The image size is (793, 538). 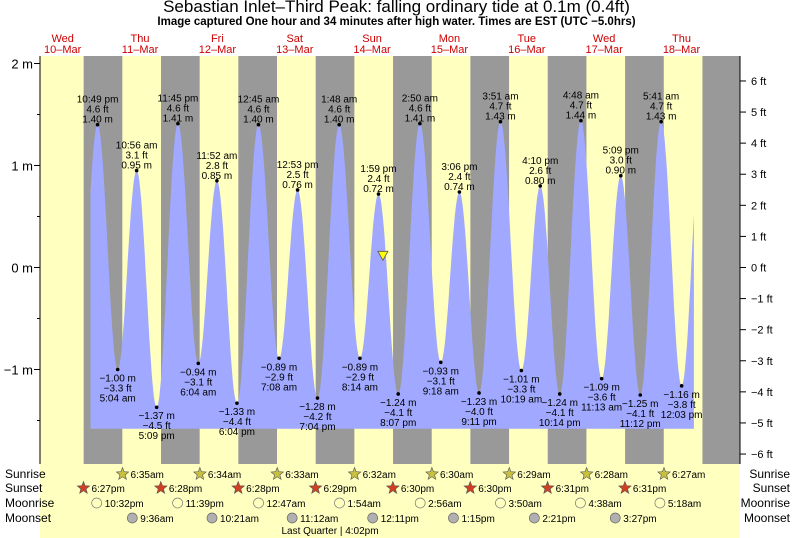 What do you see at coordinates (601, 388) in the screenshot?
I see `low-tide-meters: −1.09 m` at bounding box center [601, 388].